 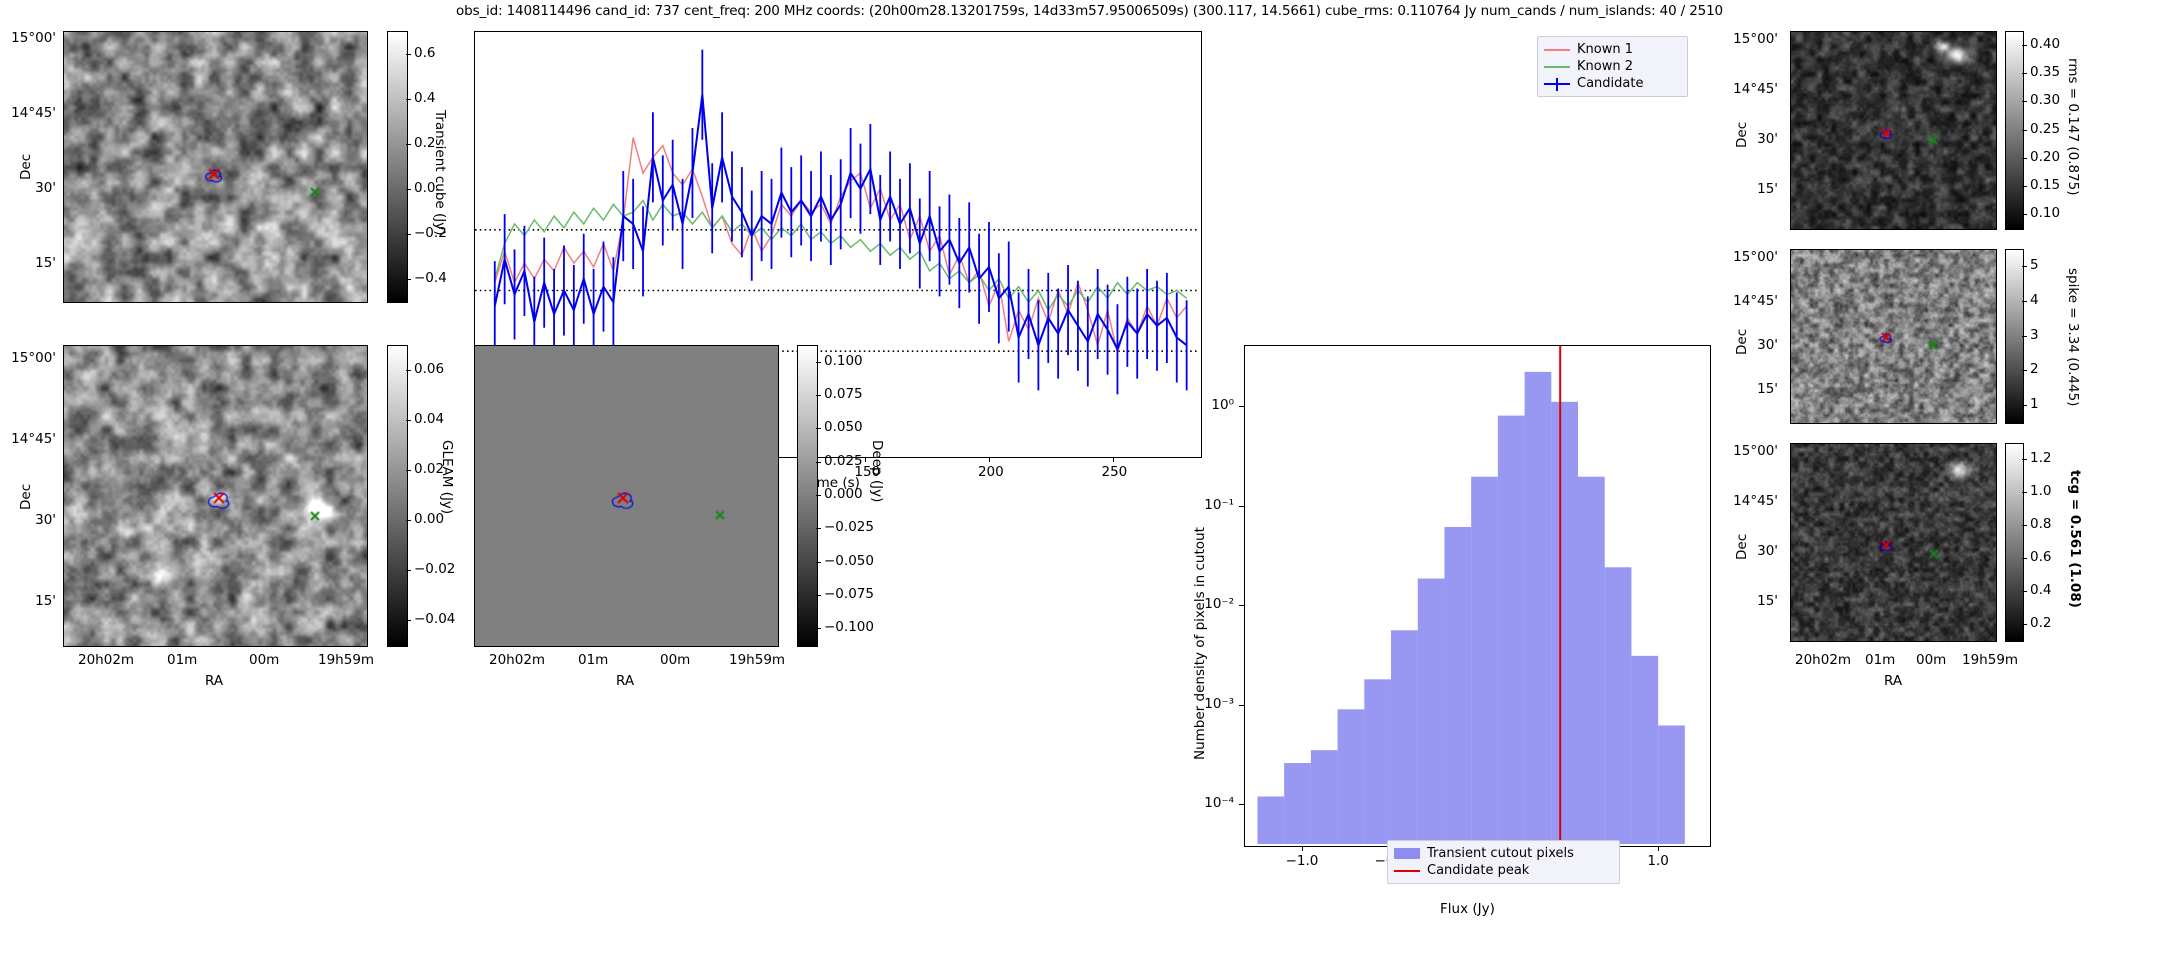 What do you see at coordinates (1219, 704) in the screenshot?
I see `histogram-ytick-label: 10⁻³` at bounding box center [1219, 704].